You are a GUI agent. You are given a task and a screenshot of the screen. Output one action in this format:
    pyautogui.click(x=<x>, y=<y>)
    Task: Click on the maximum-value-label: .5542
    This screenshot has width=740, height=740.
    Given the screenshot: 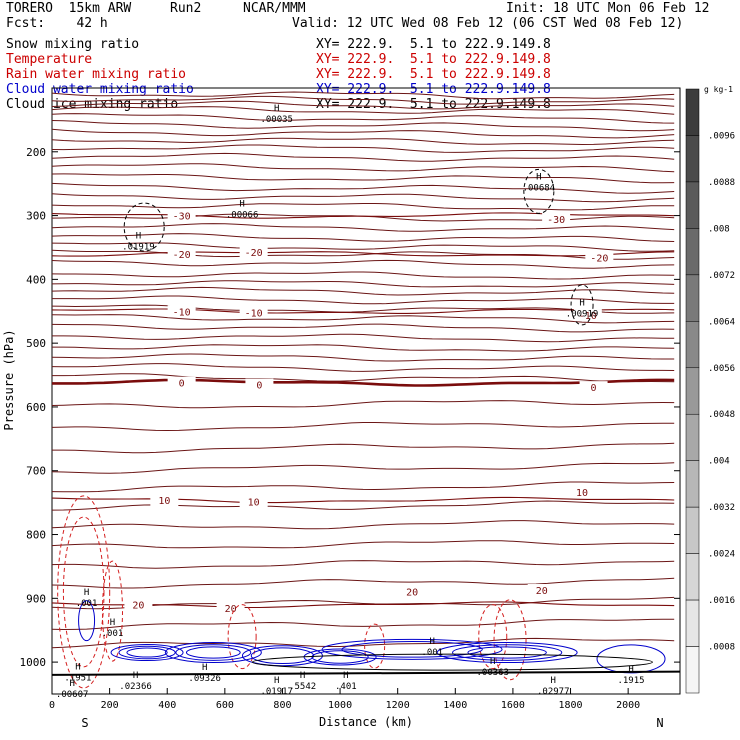 What is the action you would take?
    pyautogui.click(x=302, y=687)
    